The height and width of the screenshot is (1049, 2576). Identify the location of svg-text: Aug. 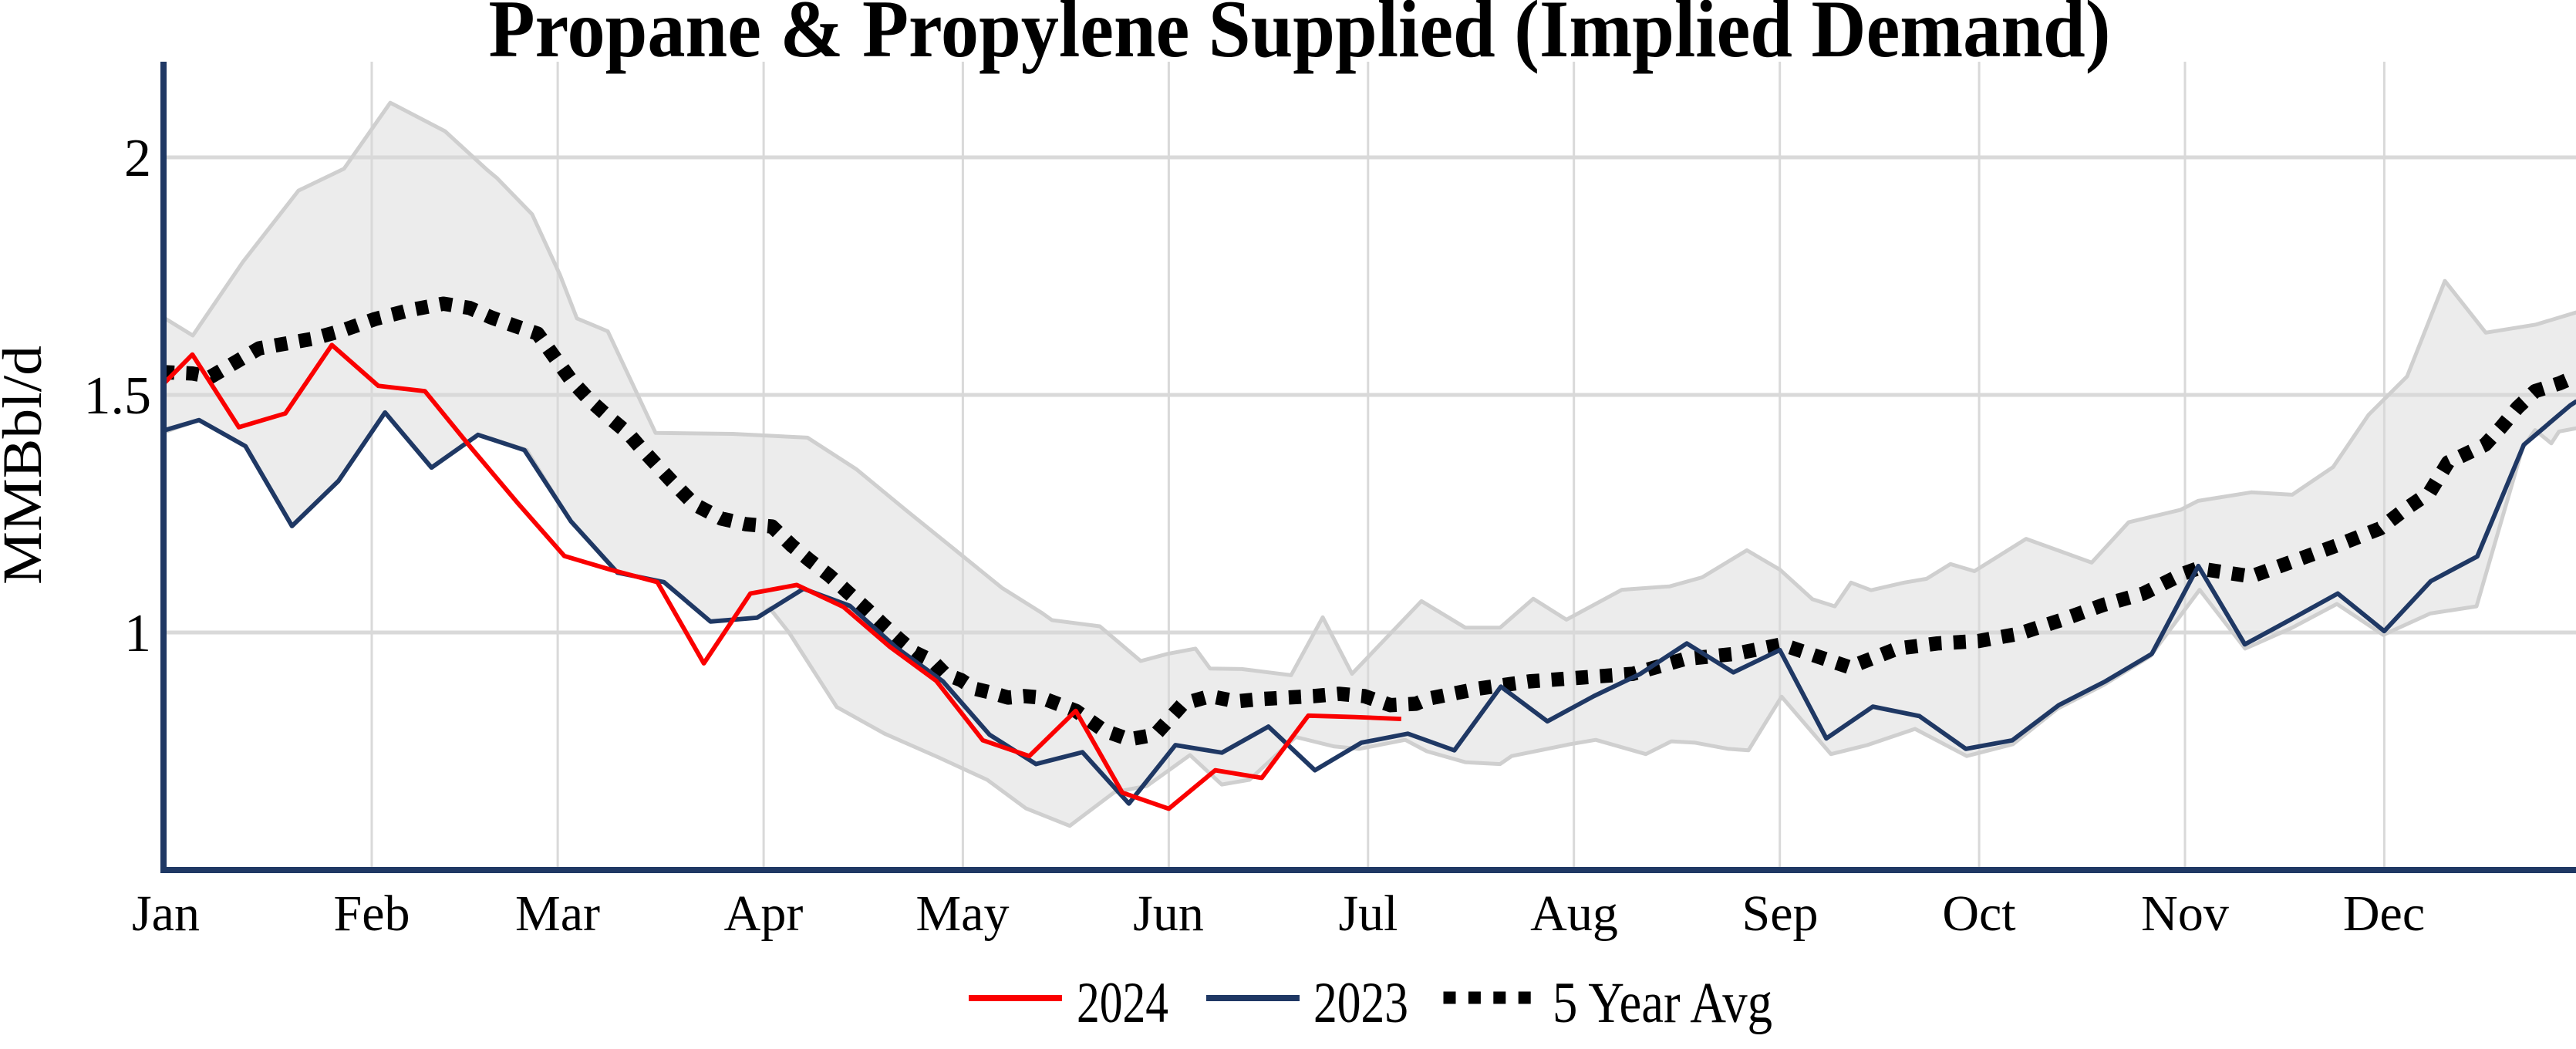
(1574, 914).